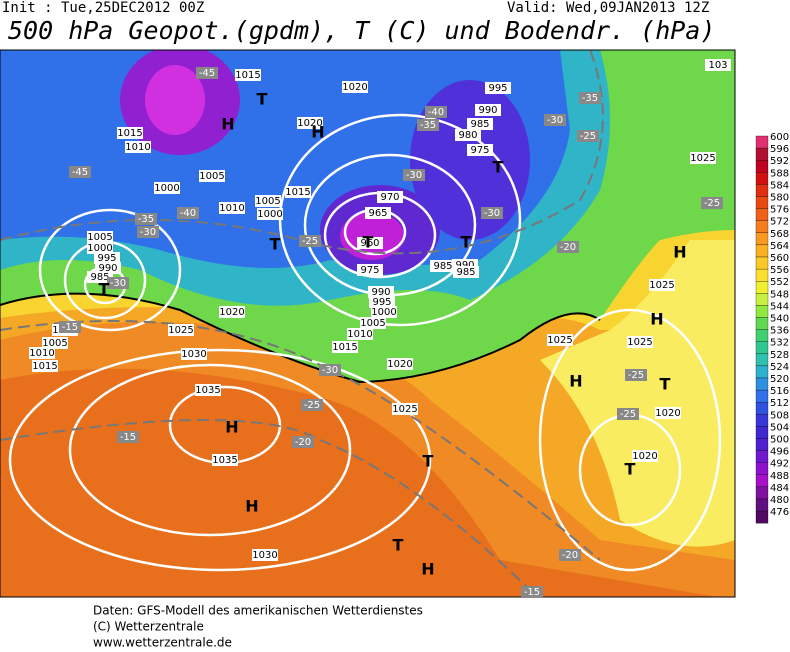 The width and height of the screenshot is (790, 652). I want to click on isobar-label: 1030, so click(193, 354).